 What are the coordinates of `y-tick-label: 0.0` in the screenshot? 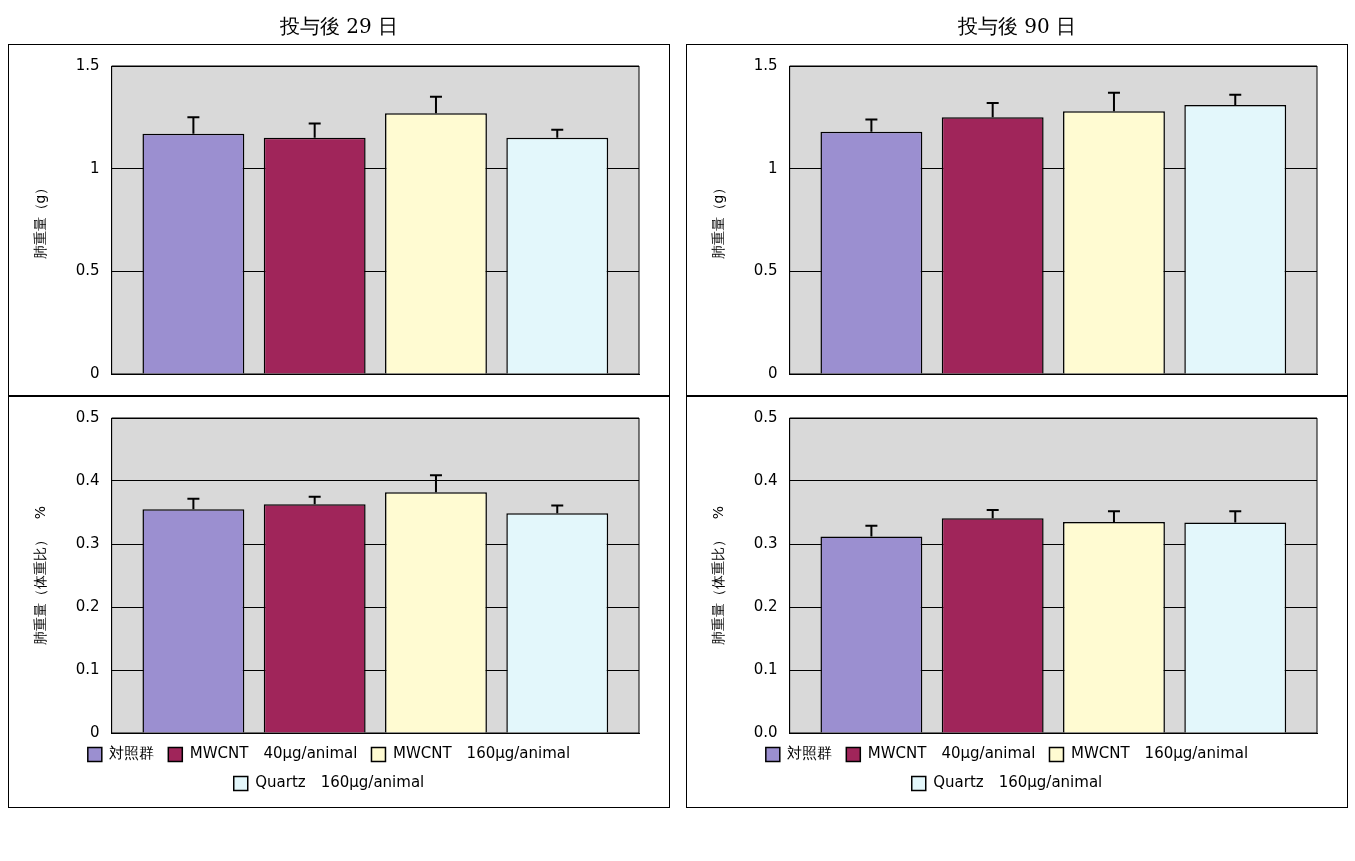 It's located at (765, 731).